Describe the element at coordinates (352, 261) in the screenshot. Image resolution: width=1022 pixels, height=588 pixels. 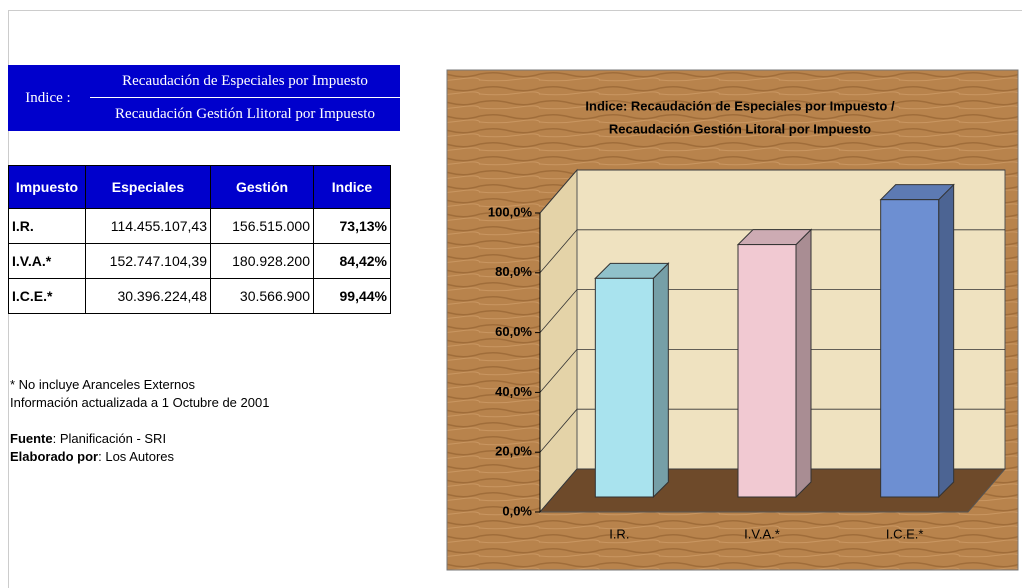
I see `table-cell: 84,42%` at that location.